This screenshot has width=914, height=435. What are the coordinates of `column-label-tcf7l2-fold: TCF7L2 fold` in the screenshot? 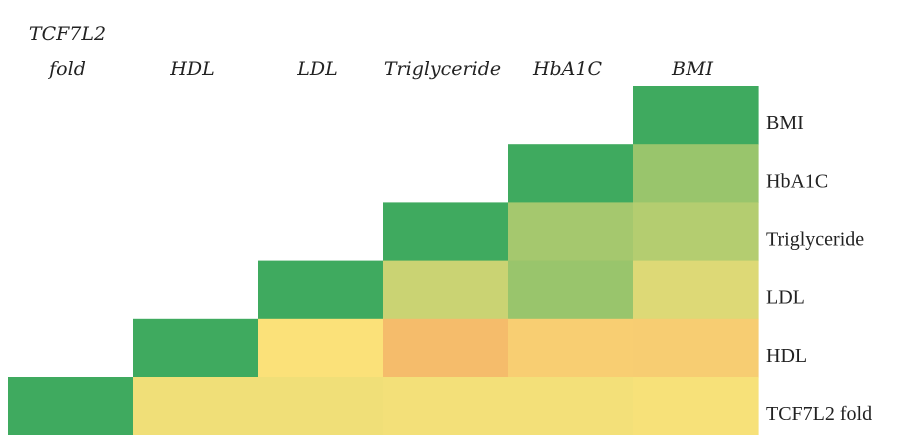 It's located at (67, 51).